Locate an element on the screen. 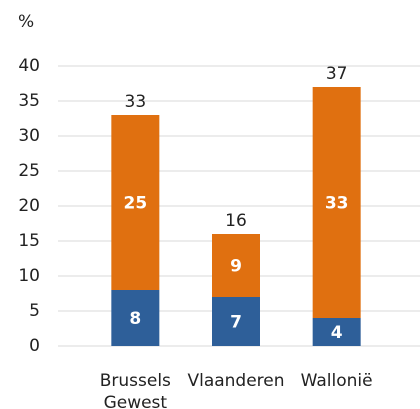 The image size is (420, 409). data-label: 7 is located at coordinates (236, 323).